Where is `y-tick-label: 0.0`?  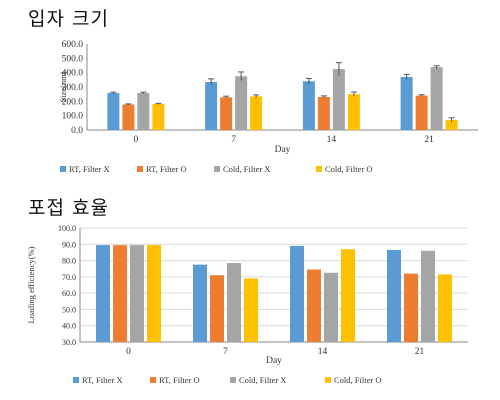
y-tick-label: 0.0 is located at coordinates (77, 131).